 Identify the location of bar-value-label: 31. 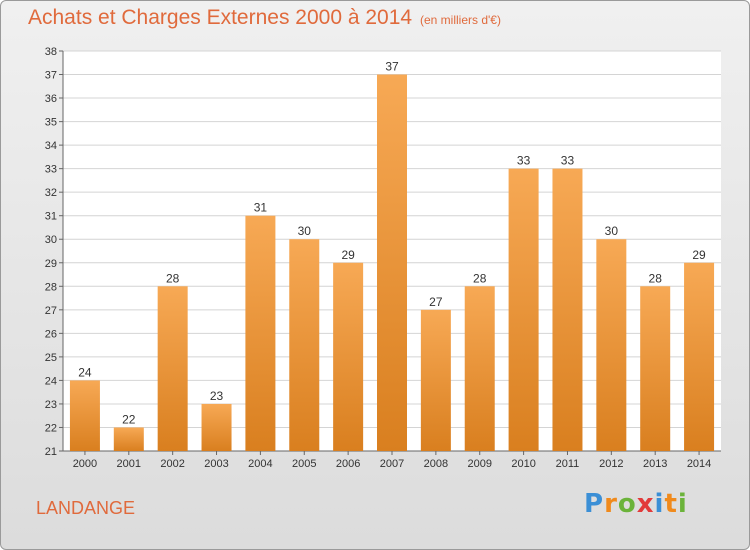
(261, 208).